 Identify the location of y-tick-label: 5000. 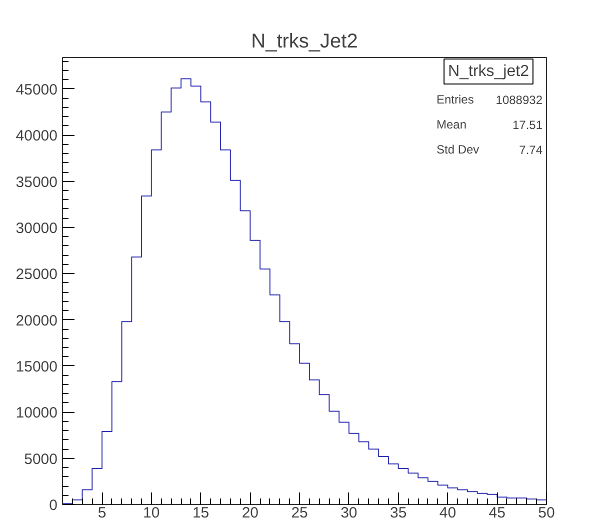
(41, 459).